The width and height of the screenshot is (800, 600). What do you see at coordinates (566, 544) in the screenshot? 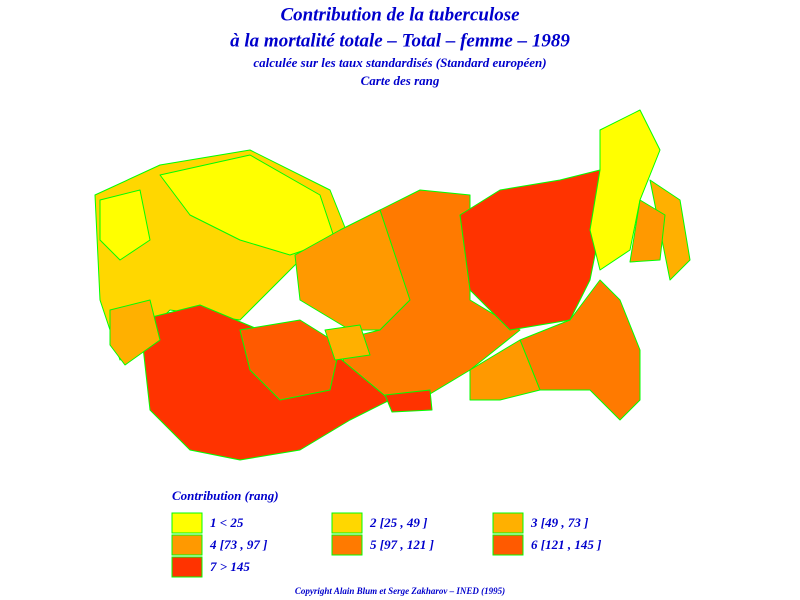
I see `legend-label: 6 [121 , 145 ]` at bounding box center [566, 544].